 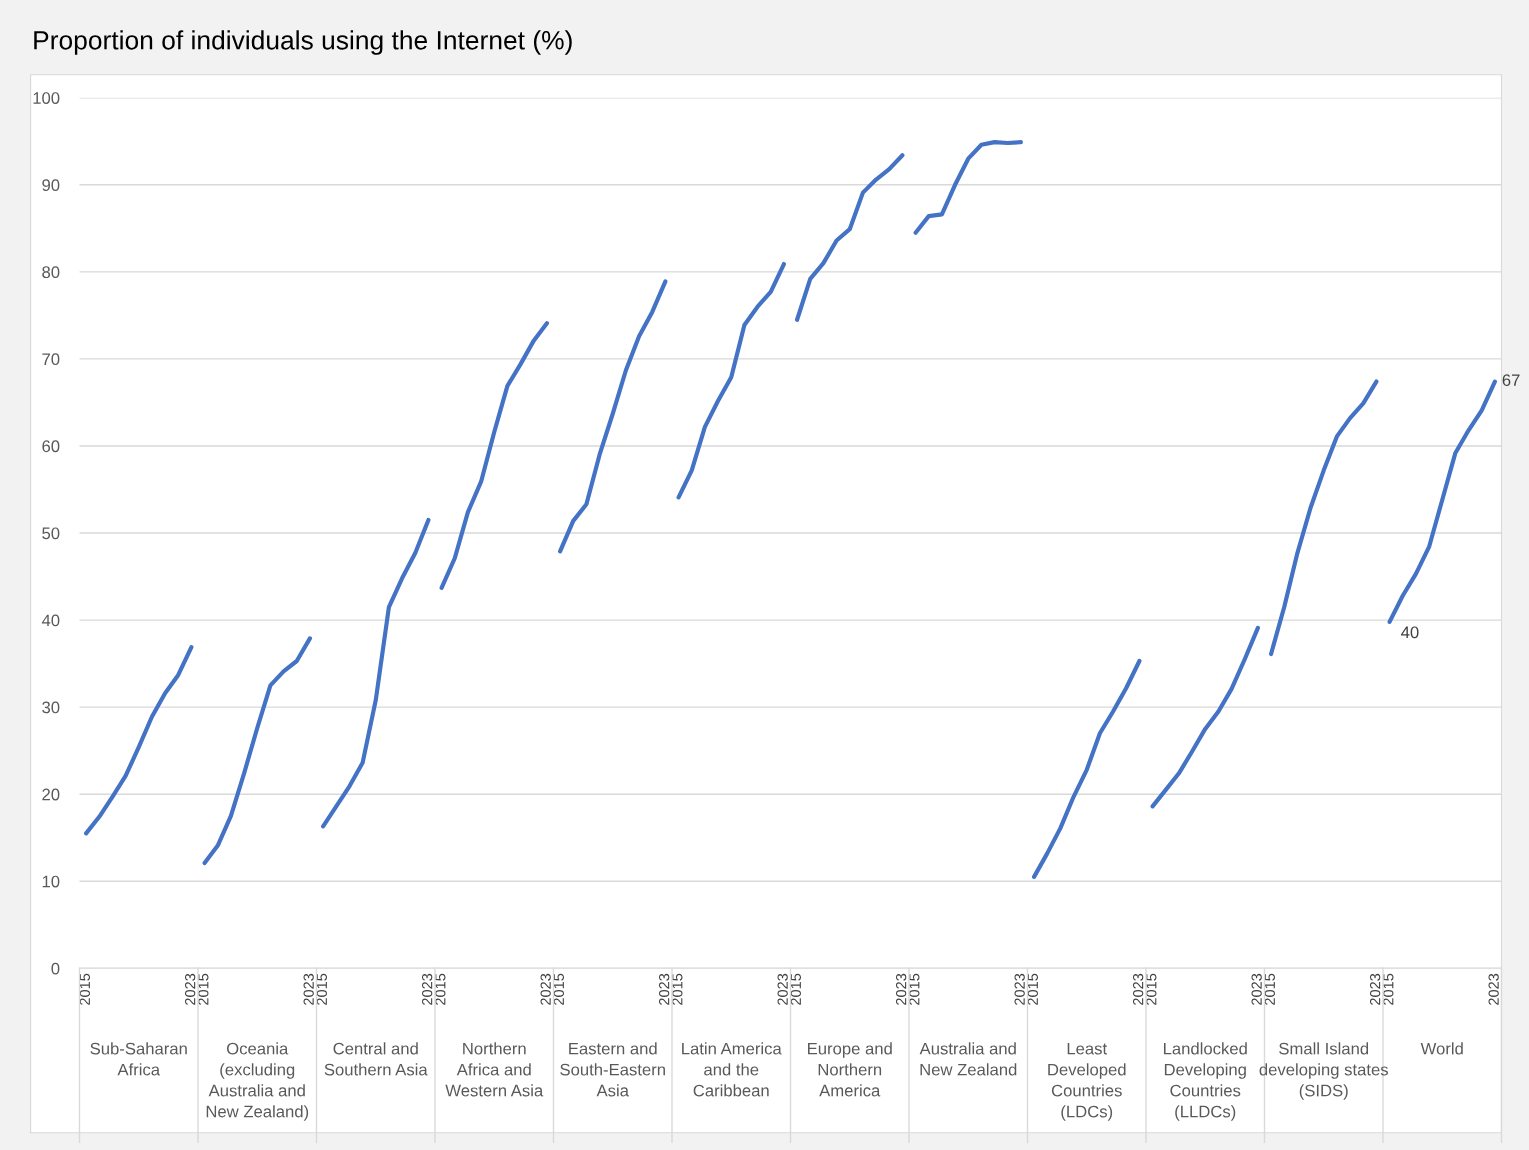 I want to click on text: Sub-Saharan Africa, so click(x=138, y=1059).